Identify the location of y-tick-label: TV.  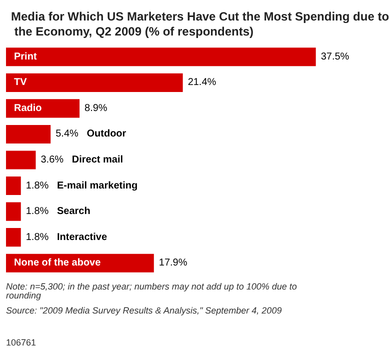
(21, 82).